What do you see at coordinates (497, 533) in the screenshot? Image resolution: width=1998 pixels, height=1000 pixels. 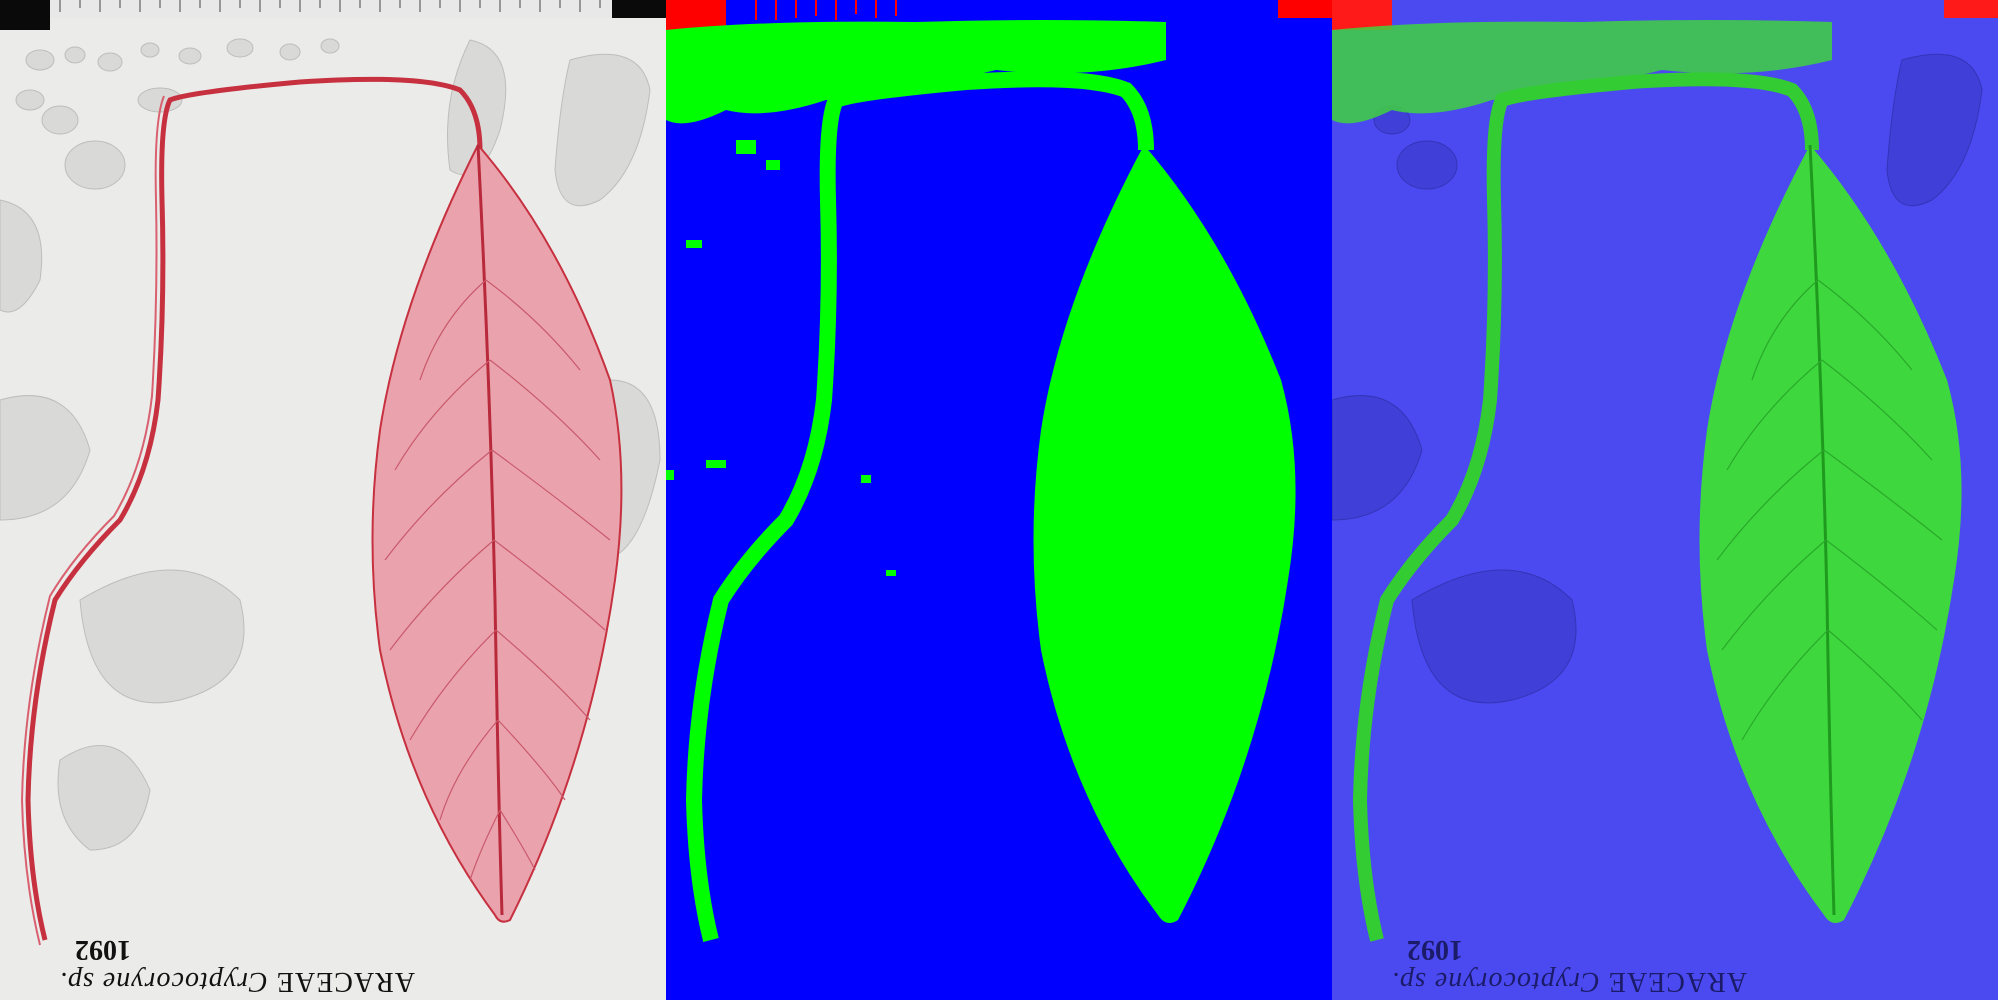 I see `specimen-leaf` at bounding box center [497, 533].